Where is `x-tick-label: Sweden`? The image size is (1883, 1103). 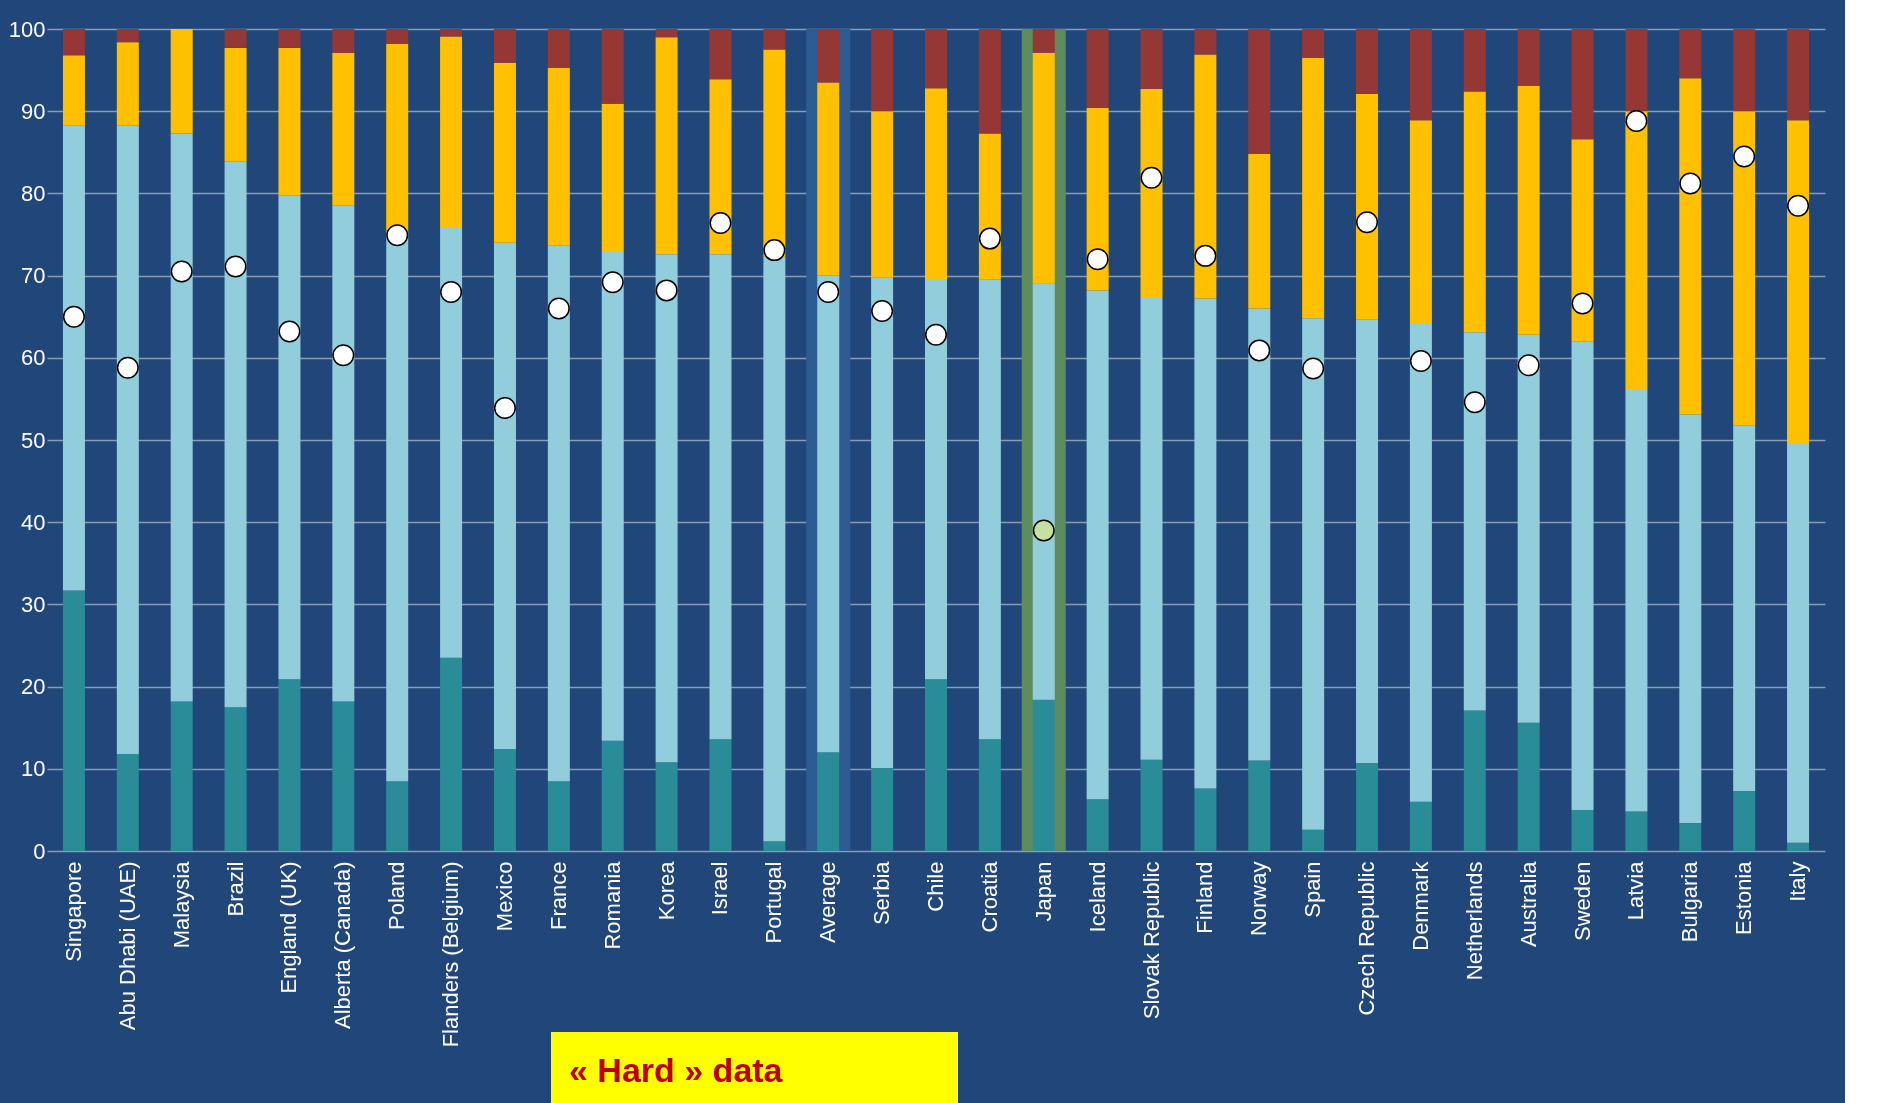 x-tick-label: Sweden is located at coordinates (1582, 901).